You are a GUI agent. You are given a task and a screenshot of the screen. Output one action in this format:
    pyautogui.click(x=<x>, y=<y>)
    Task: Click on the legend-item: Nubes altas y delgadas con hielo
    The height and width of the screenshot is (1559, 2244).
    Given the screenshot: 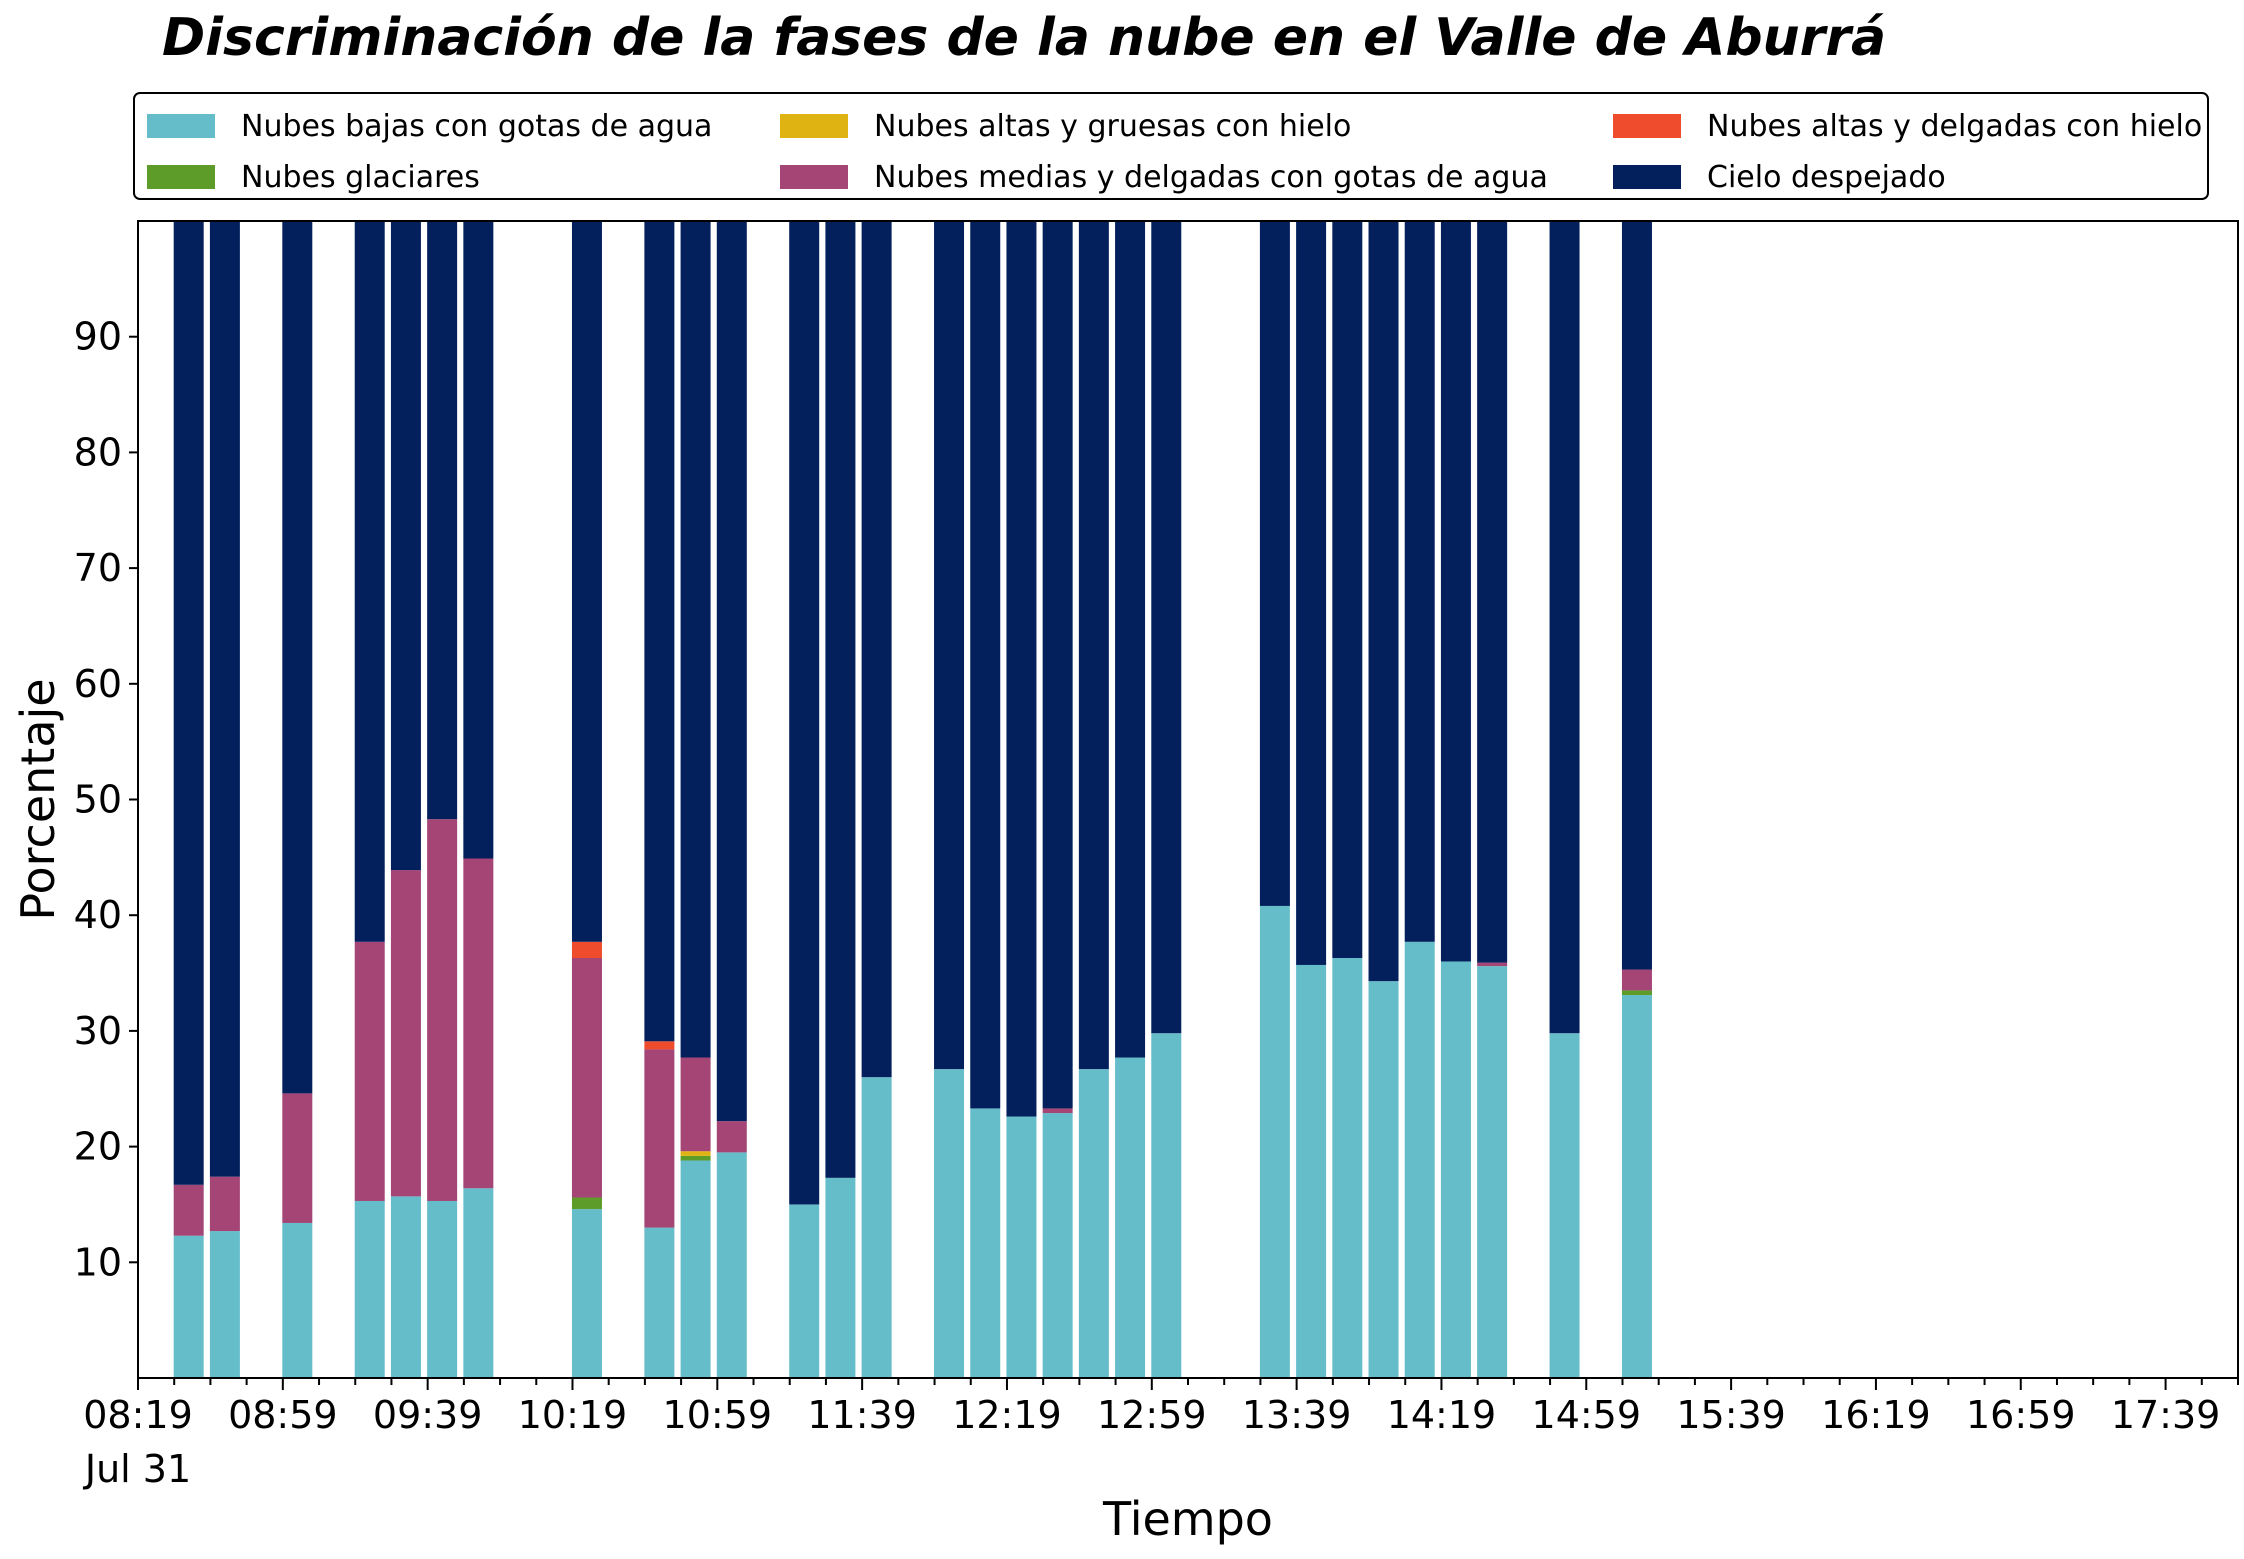 What is the action you would take?
    pyautogui.click(x=1907, y=126)
    